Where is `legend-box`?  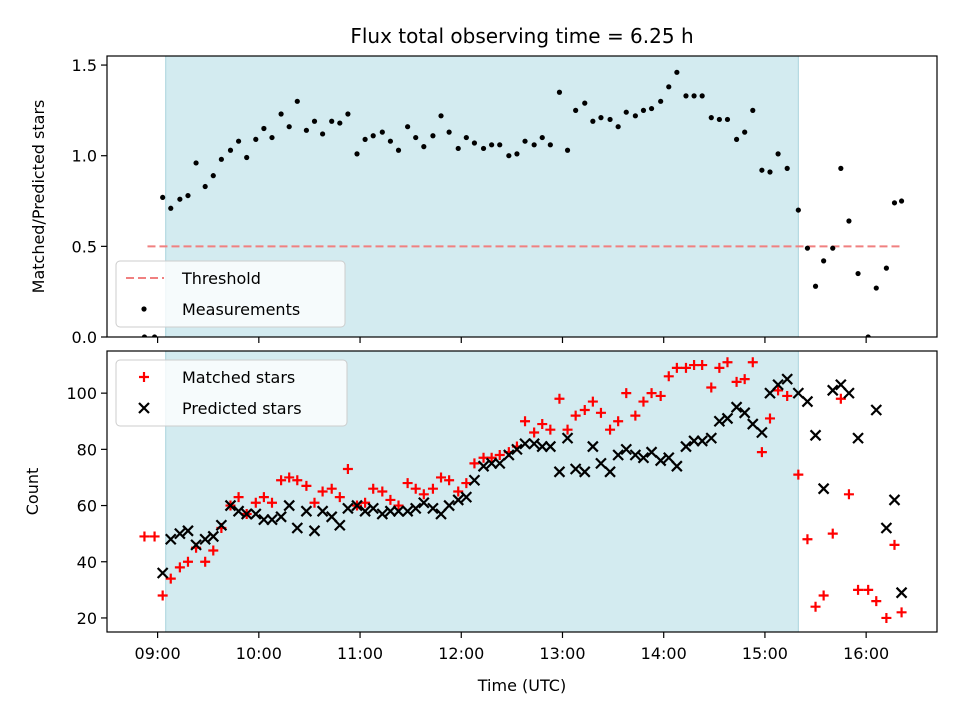
legend-box is located at coordinates (230, 294).